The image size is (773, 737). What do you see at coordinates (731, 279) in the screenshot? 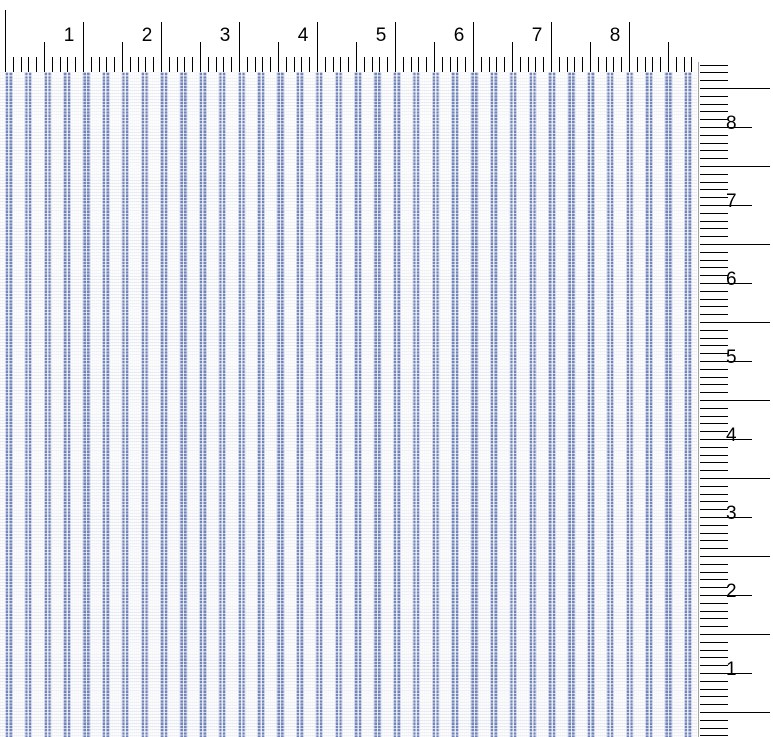
I see `ruler-label: 6` at bounding box center [731, 279].